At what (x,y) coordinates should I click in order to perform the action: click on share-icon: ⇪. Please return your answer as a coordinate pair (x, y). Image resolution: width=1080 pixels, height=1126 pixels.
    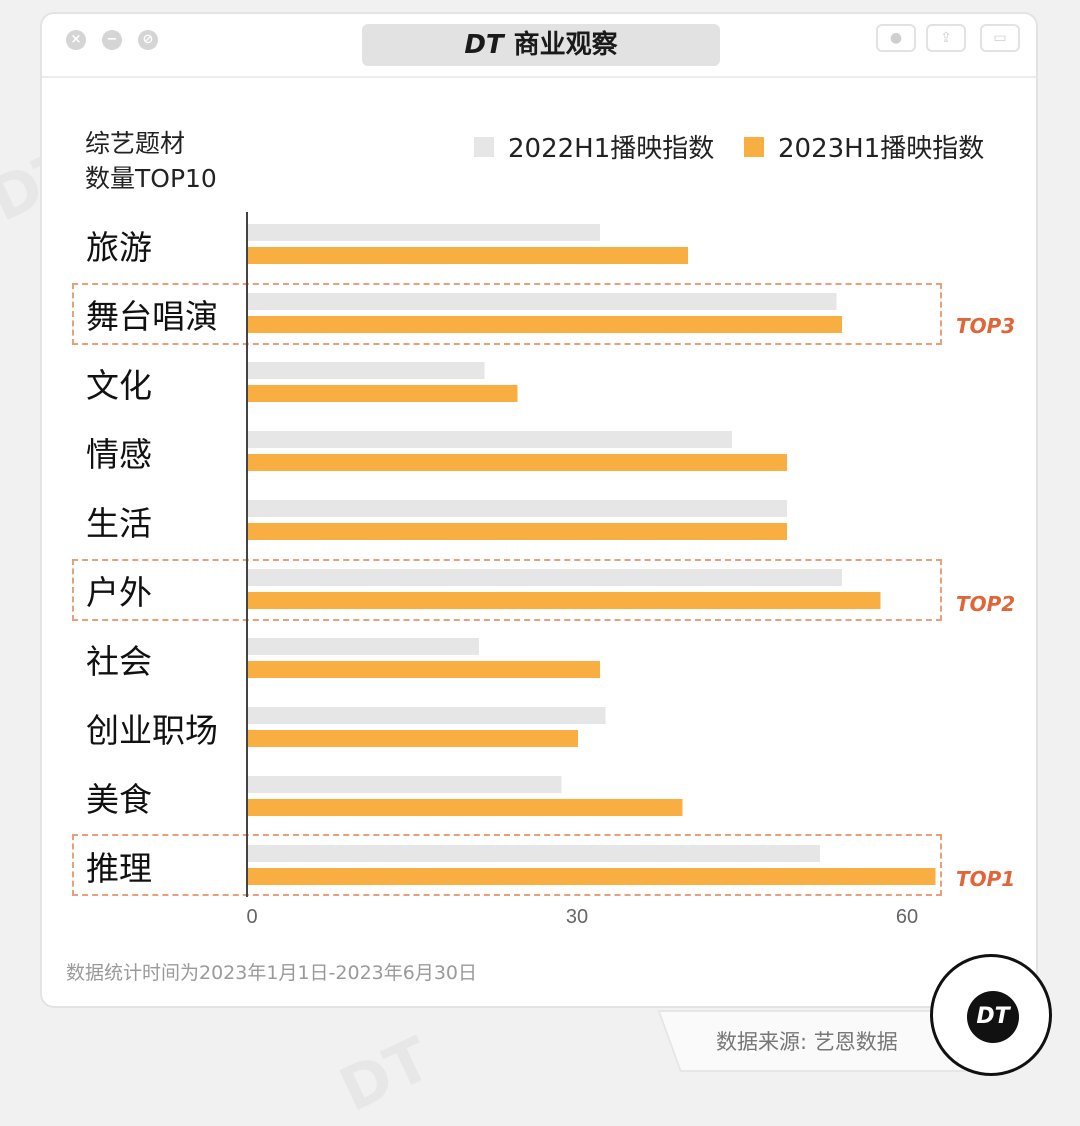
    Looking at the image, I should click on (946, 38).